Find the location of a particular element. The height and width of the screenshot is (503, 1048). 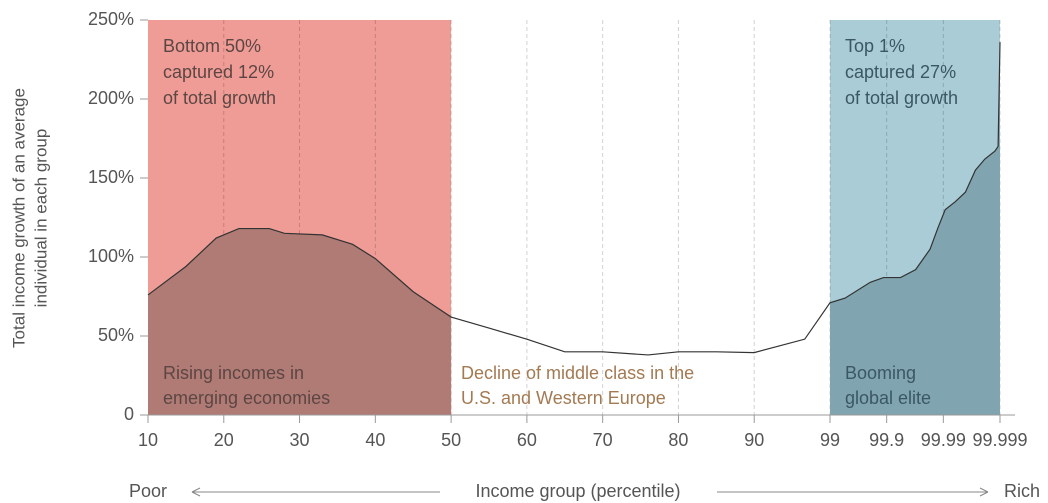

region-note: emerging economies is located at coordinates (246, 398).